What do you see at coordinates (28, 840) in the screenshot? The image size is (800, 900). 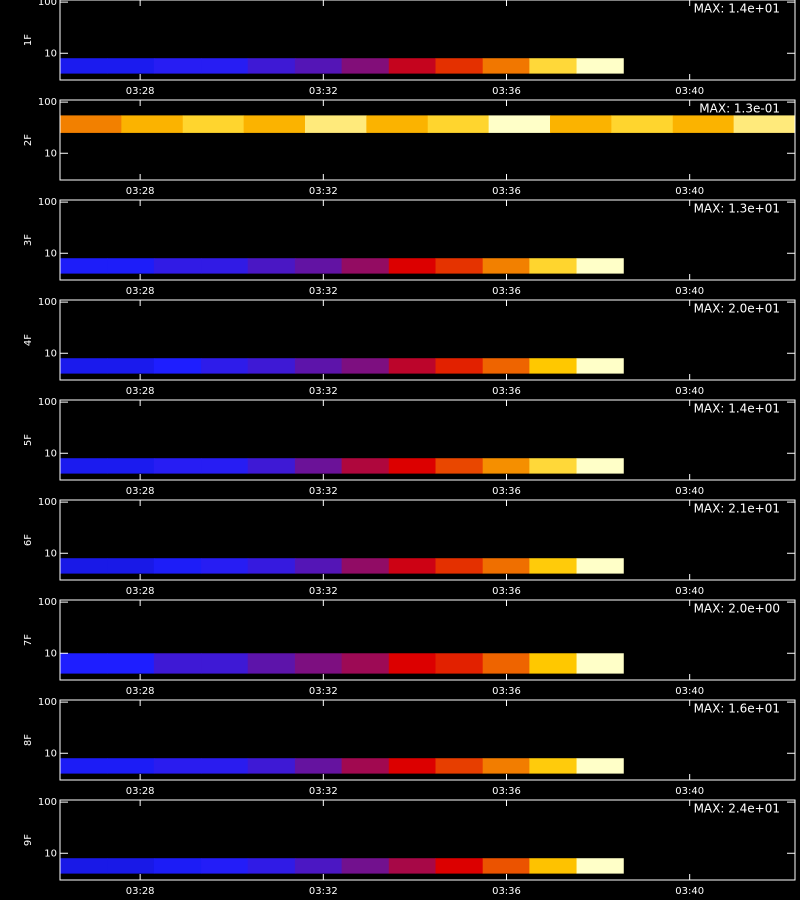 I see `y-axis-label: 9F` at bounding box center [28, 840].